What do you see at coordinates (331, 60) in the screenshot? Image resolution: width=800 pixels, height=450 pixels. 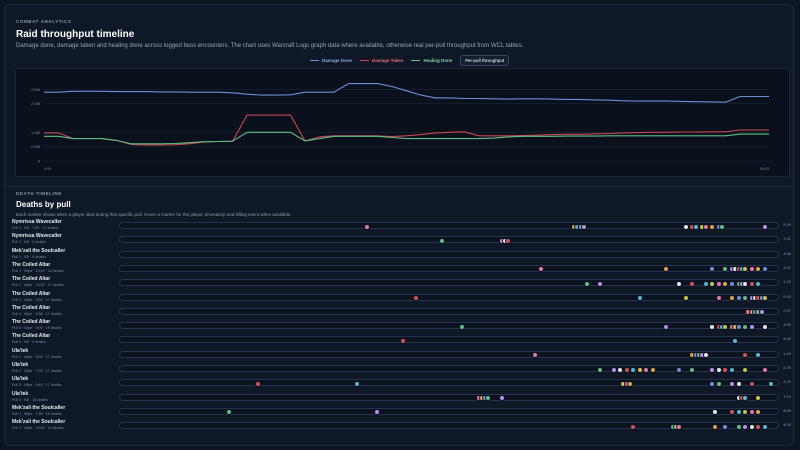 I see `legend-damage-done: Damage Done` at bounding box center [331, 60].